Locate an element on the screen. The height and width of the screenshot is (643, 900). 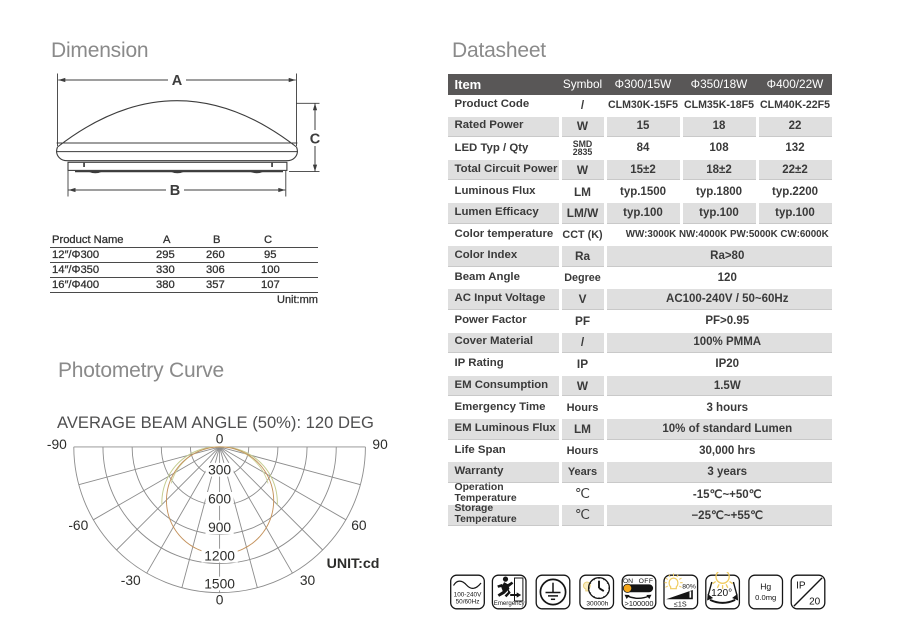
svg-text: 80% is located at coordinates (689, 586).